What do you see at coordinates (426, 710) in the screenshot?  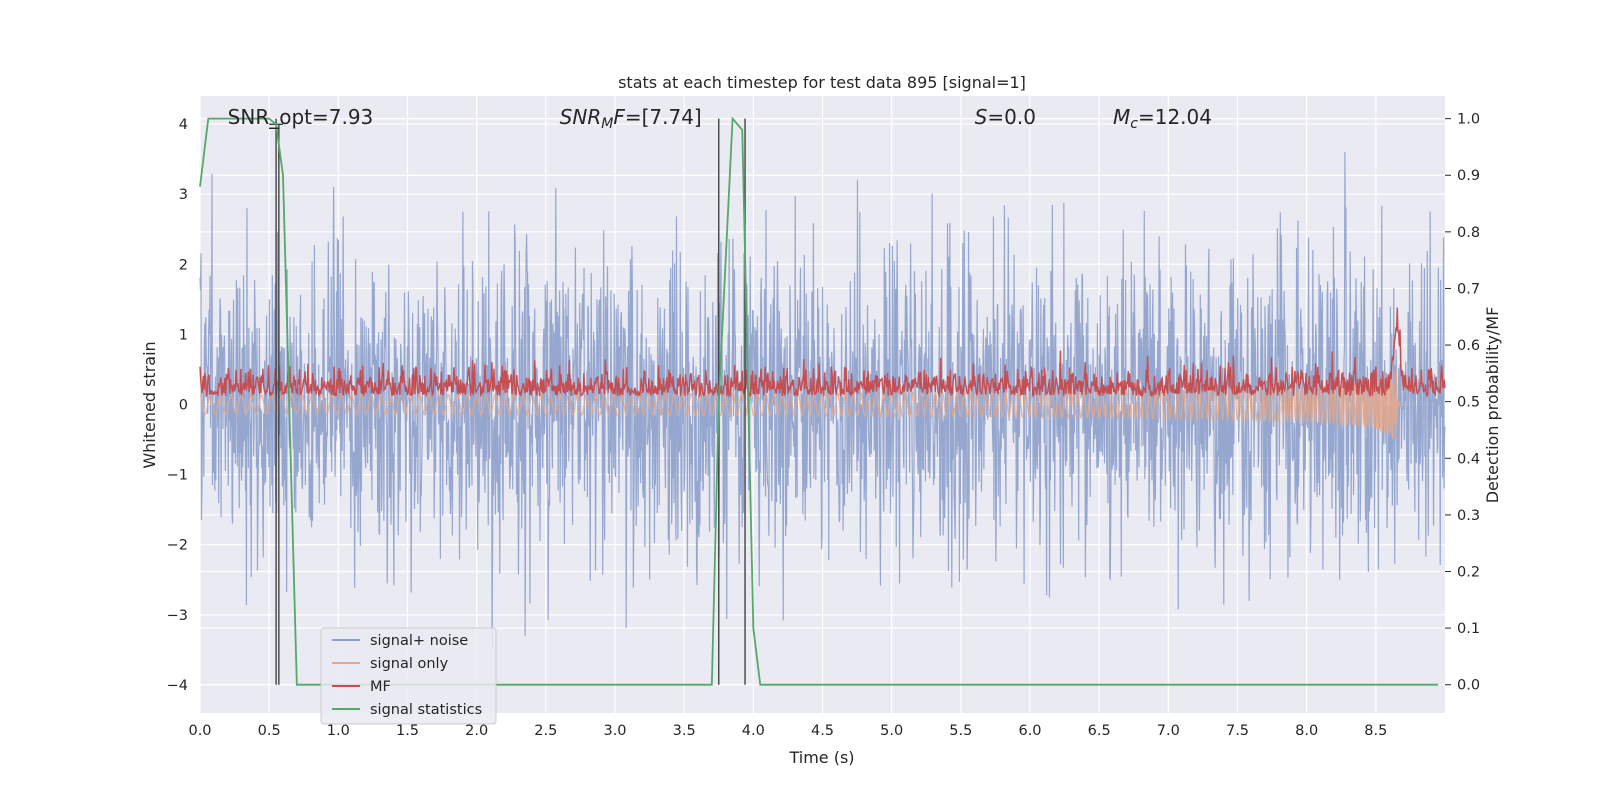 I see `legend-label: signal statistics` at bounding box center [426, 710].